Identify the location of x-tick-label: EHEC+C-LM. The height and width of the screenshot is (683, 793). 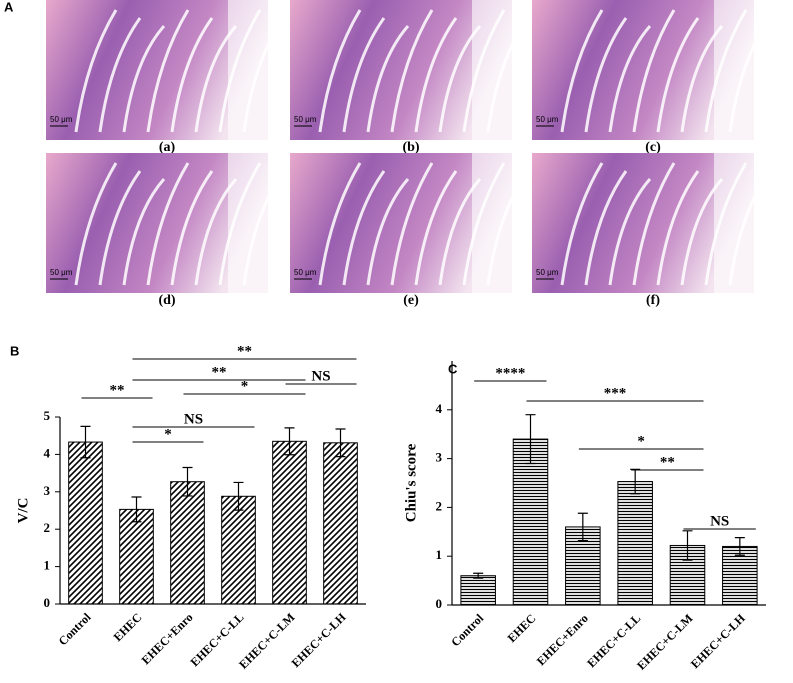
(664, 641).